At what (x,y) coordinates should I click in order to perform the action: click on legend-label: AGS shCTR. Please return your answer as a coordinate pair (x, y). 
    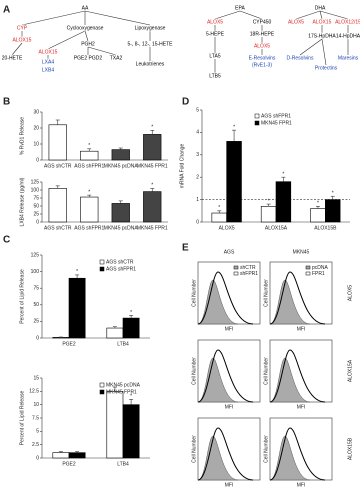
    Looking at the image, I should click on (120, 262).